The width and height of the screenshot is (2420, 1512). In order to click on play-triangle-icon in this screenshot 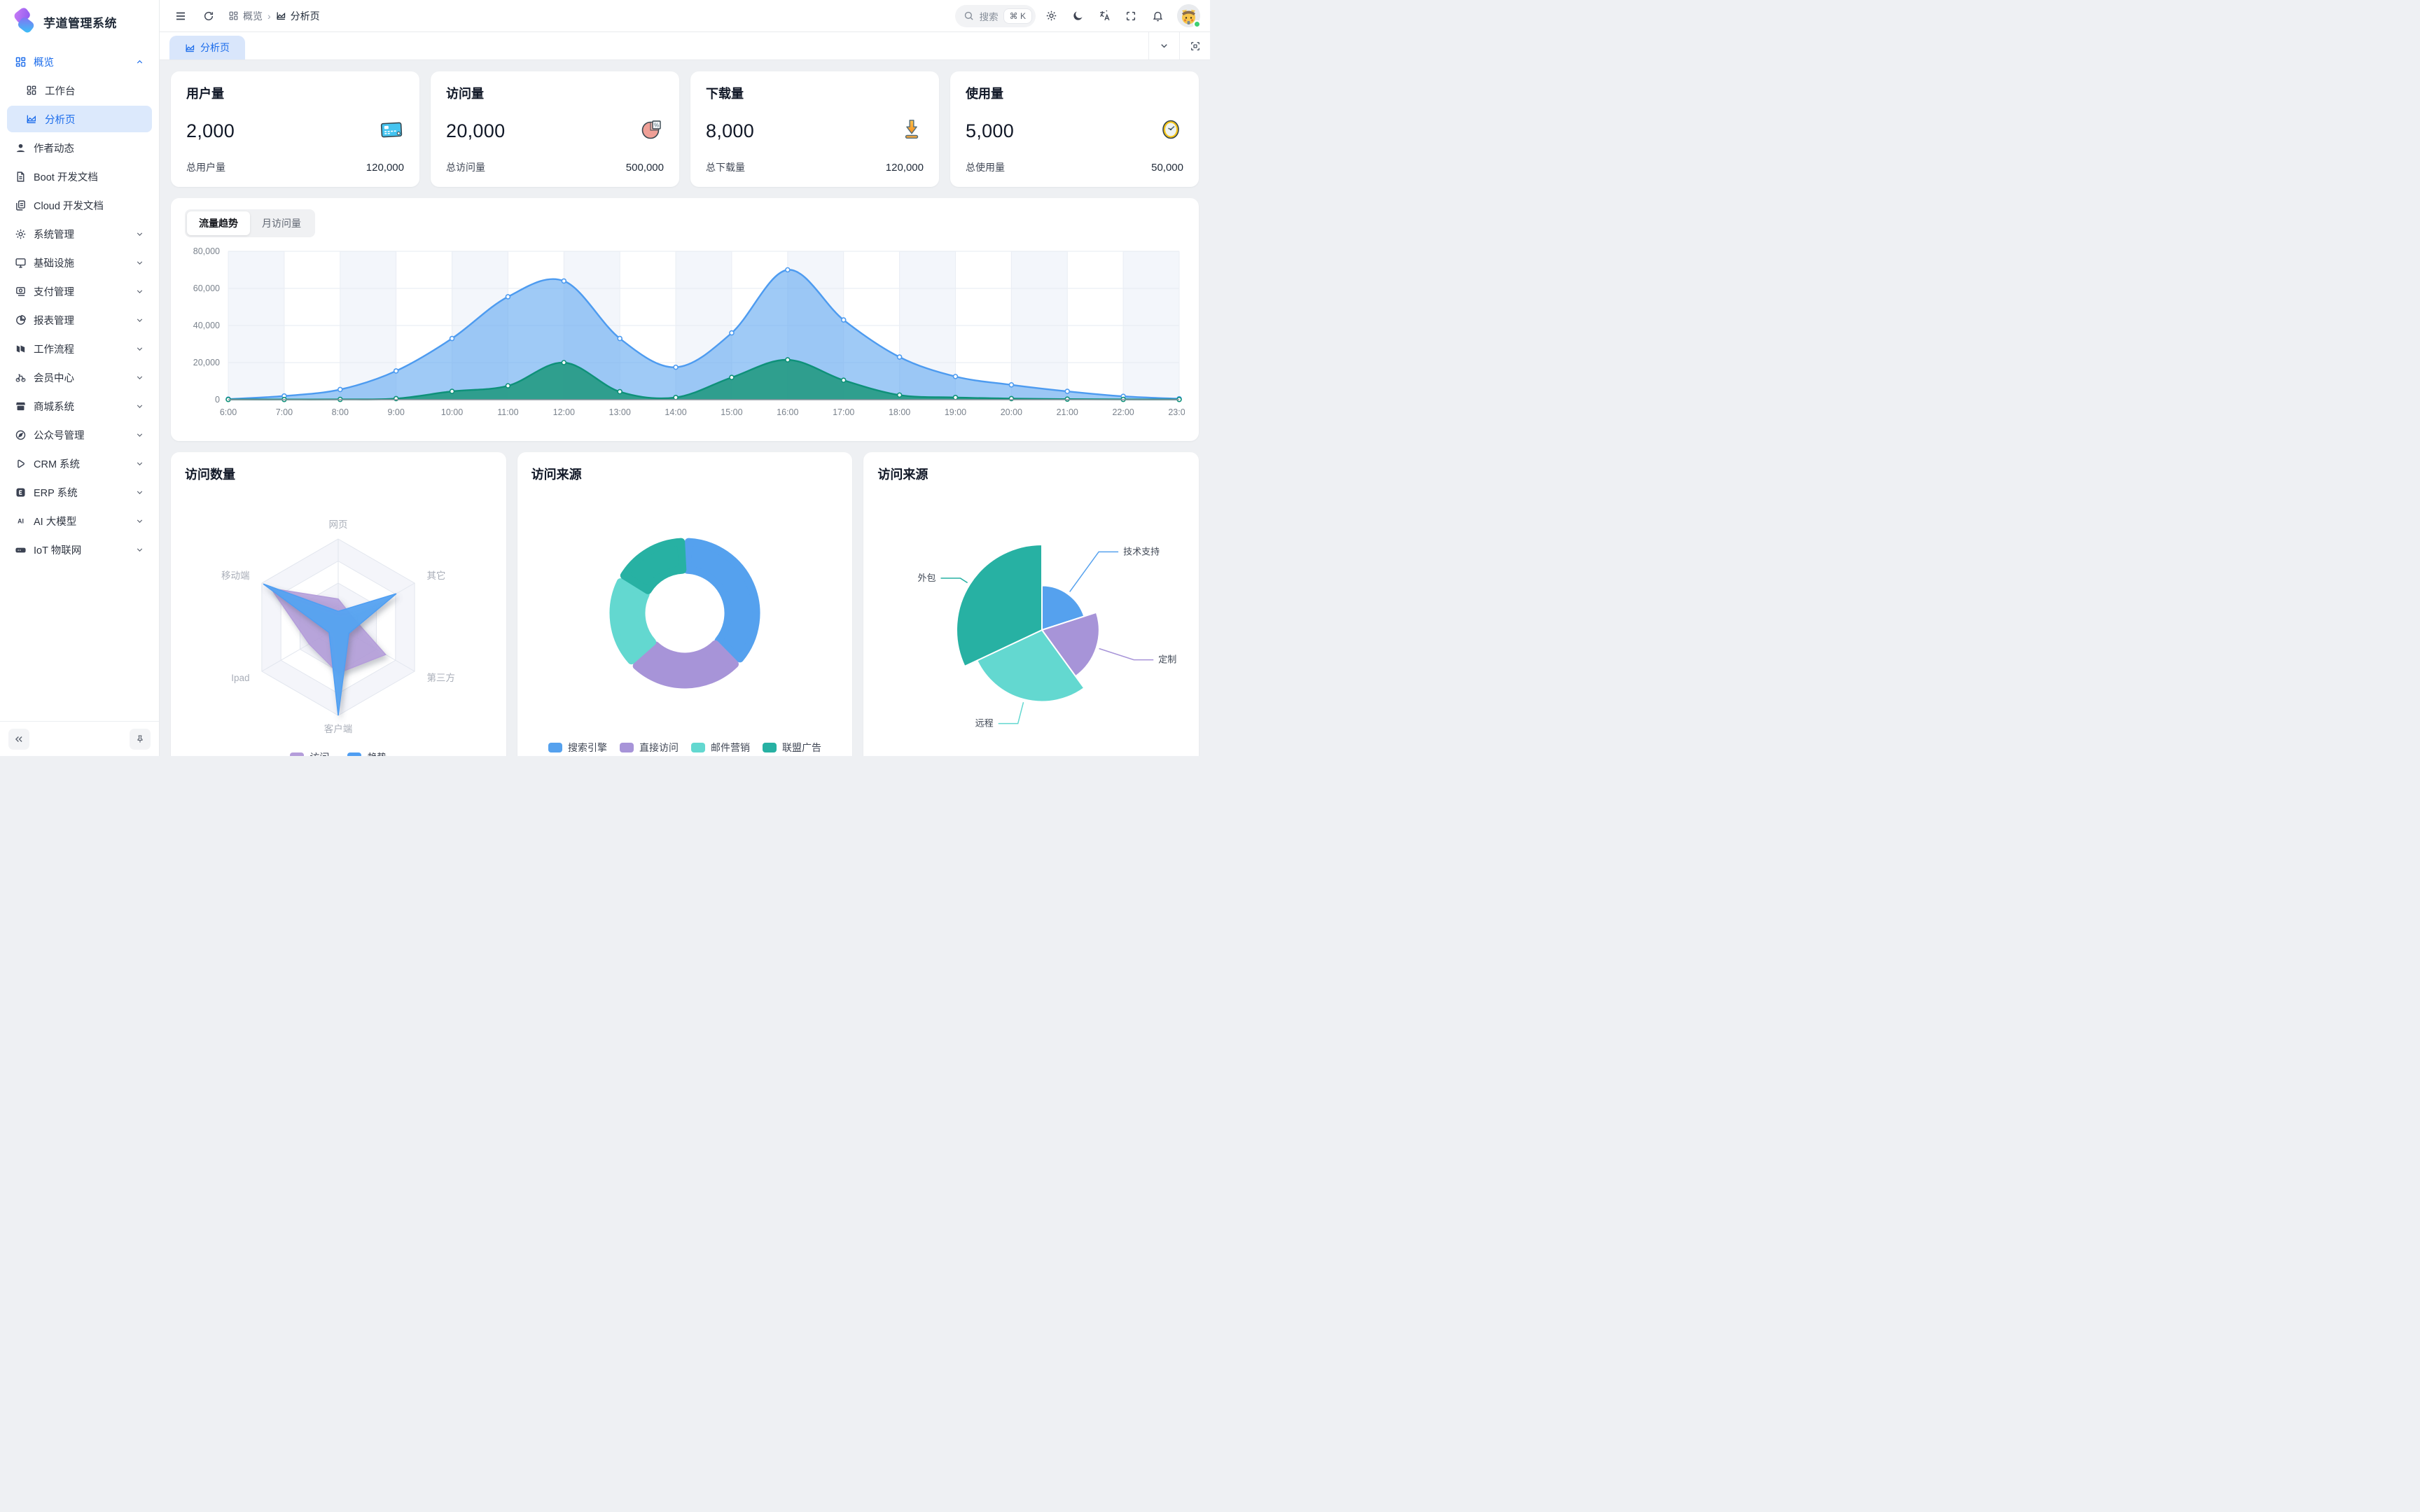, I will do `click(20, 463)`.